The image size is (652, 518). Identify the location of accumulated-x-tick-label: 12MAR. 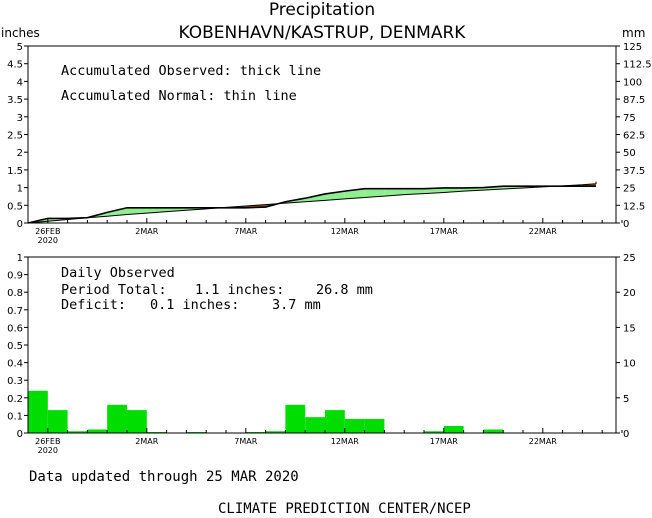
(345, 231).